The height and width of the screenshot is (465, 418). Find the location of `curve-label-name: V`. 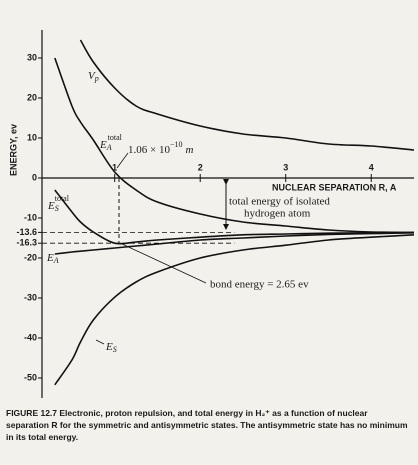

curve-label-name: V is located at coordinates (92, 76).